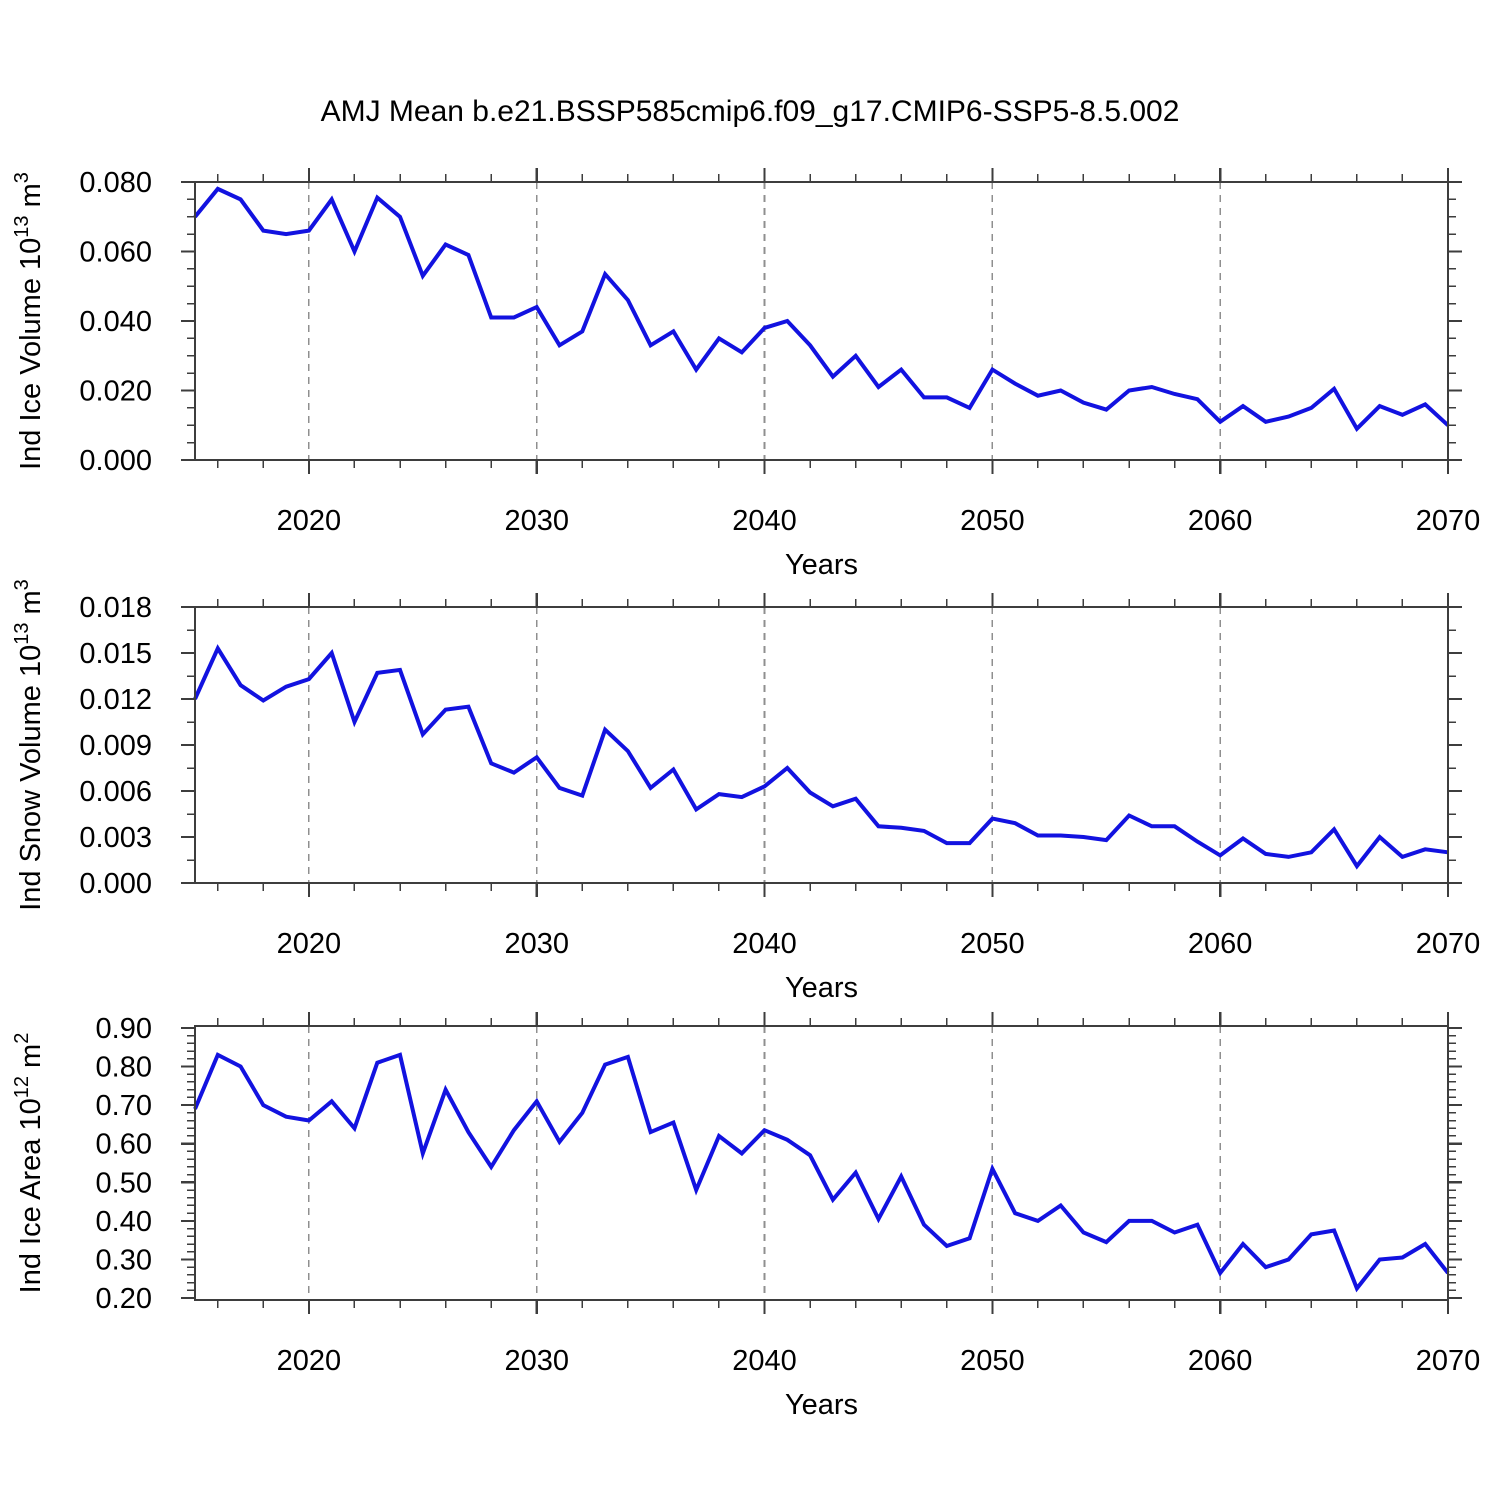 The image size is (1500, 1500). I want to click on y-tick-label: 0.015, so click(115, 654).